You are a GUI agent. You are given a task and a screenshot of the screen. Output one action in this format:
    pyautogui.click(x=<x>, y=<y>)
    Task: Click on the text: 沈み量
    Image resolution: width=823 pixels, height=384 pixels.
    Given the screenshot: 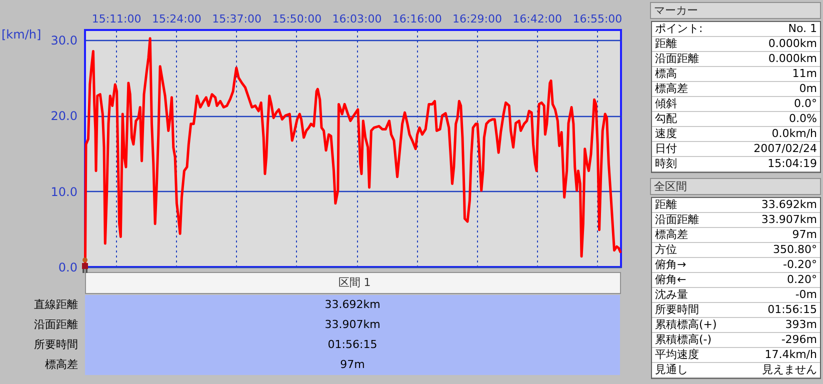 What is the action you would take?
    pyautogui.click(x=671, y=295)
    